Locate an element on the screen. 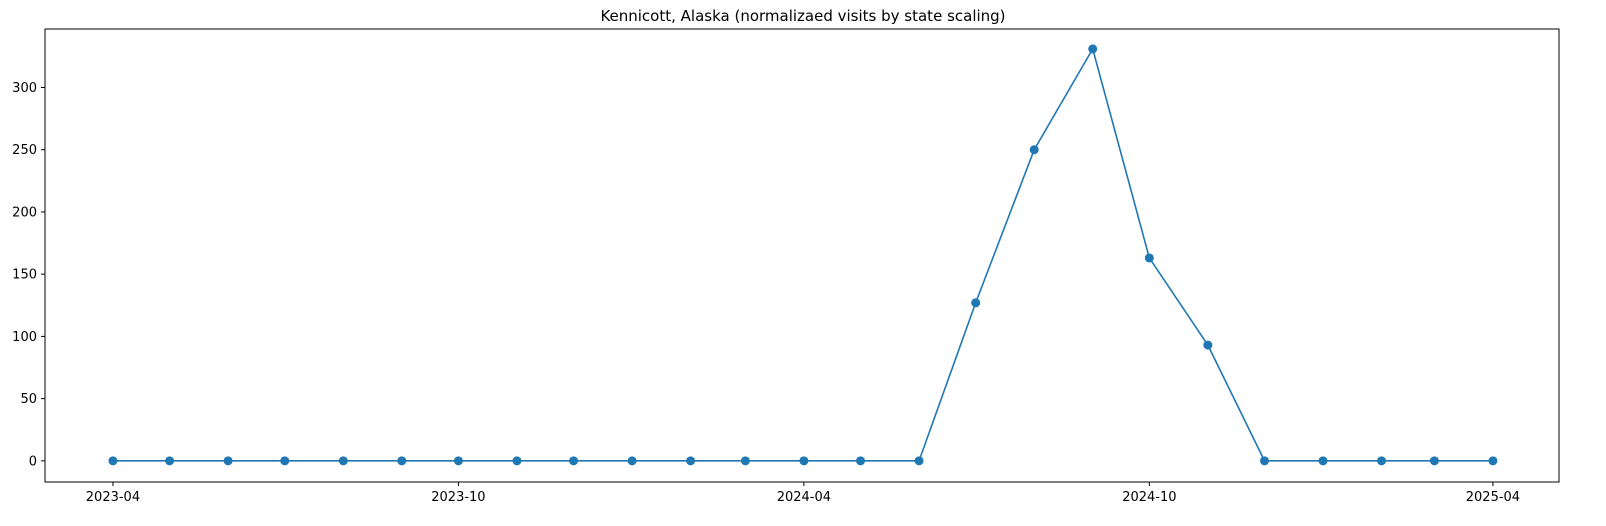 Image resolution: width=1606 pixels, height=526 pixels. x-tick-label: 2024-04 is located at coordinates (804, 497).